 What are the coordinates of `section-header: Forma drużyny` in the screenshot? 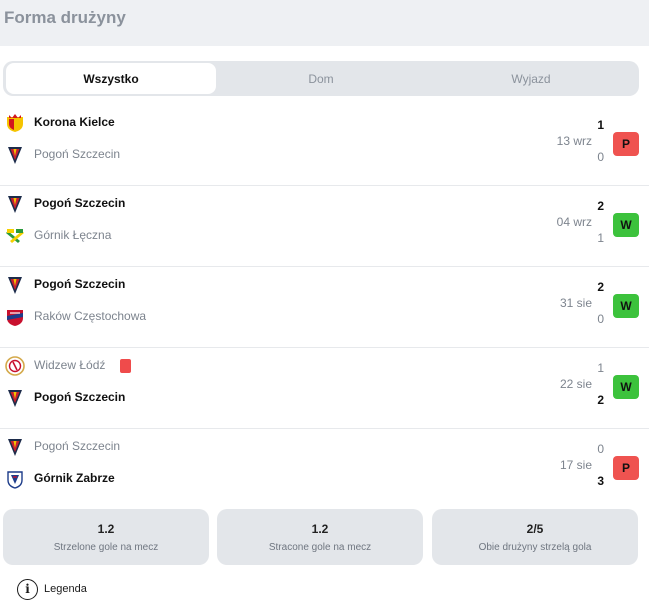 It's located at (324, 23).